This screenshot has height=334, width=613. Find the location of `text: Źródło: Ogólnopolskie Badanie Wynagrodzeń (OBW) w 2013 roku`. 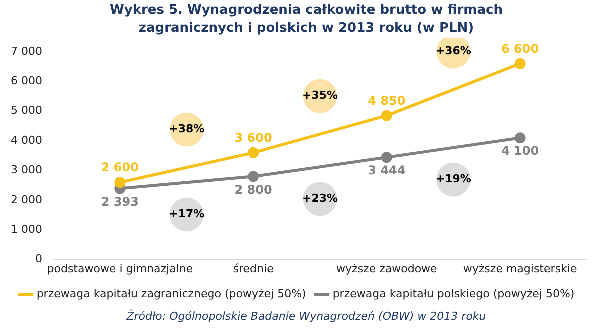

text: Źródło: Ogólnopolskie Badanie Wynagrodzeń (OBW) w 2013 roku is located at coordinates (307, 316).